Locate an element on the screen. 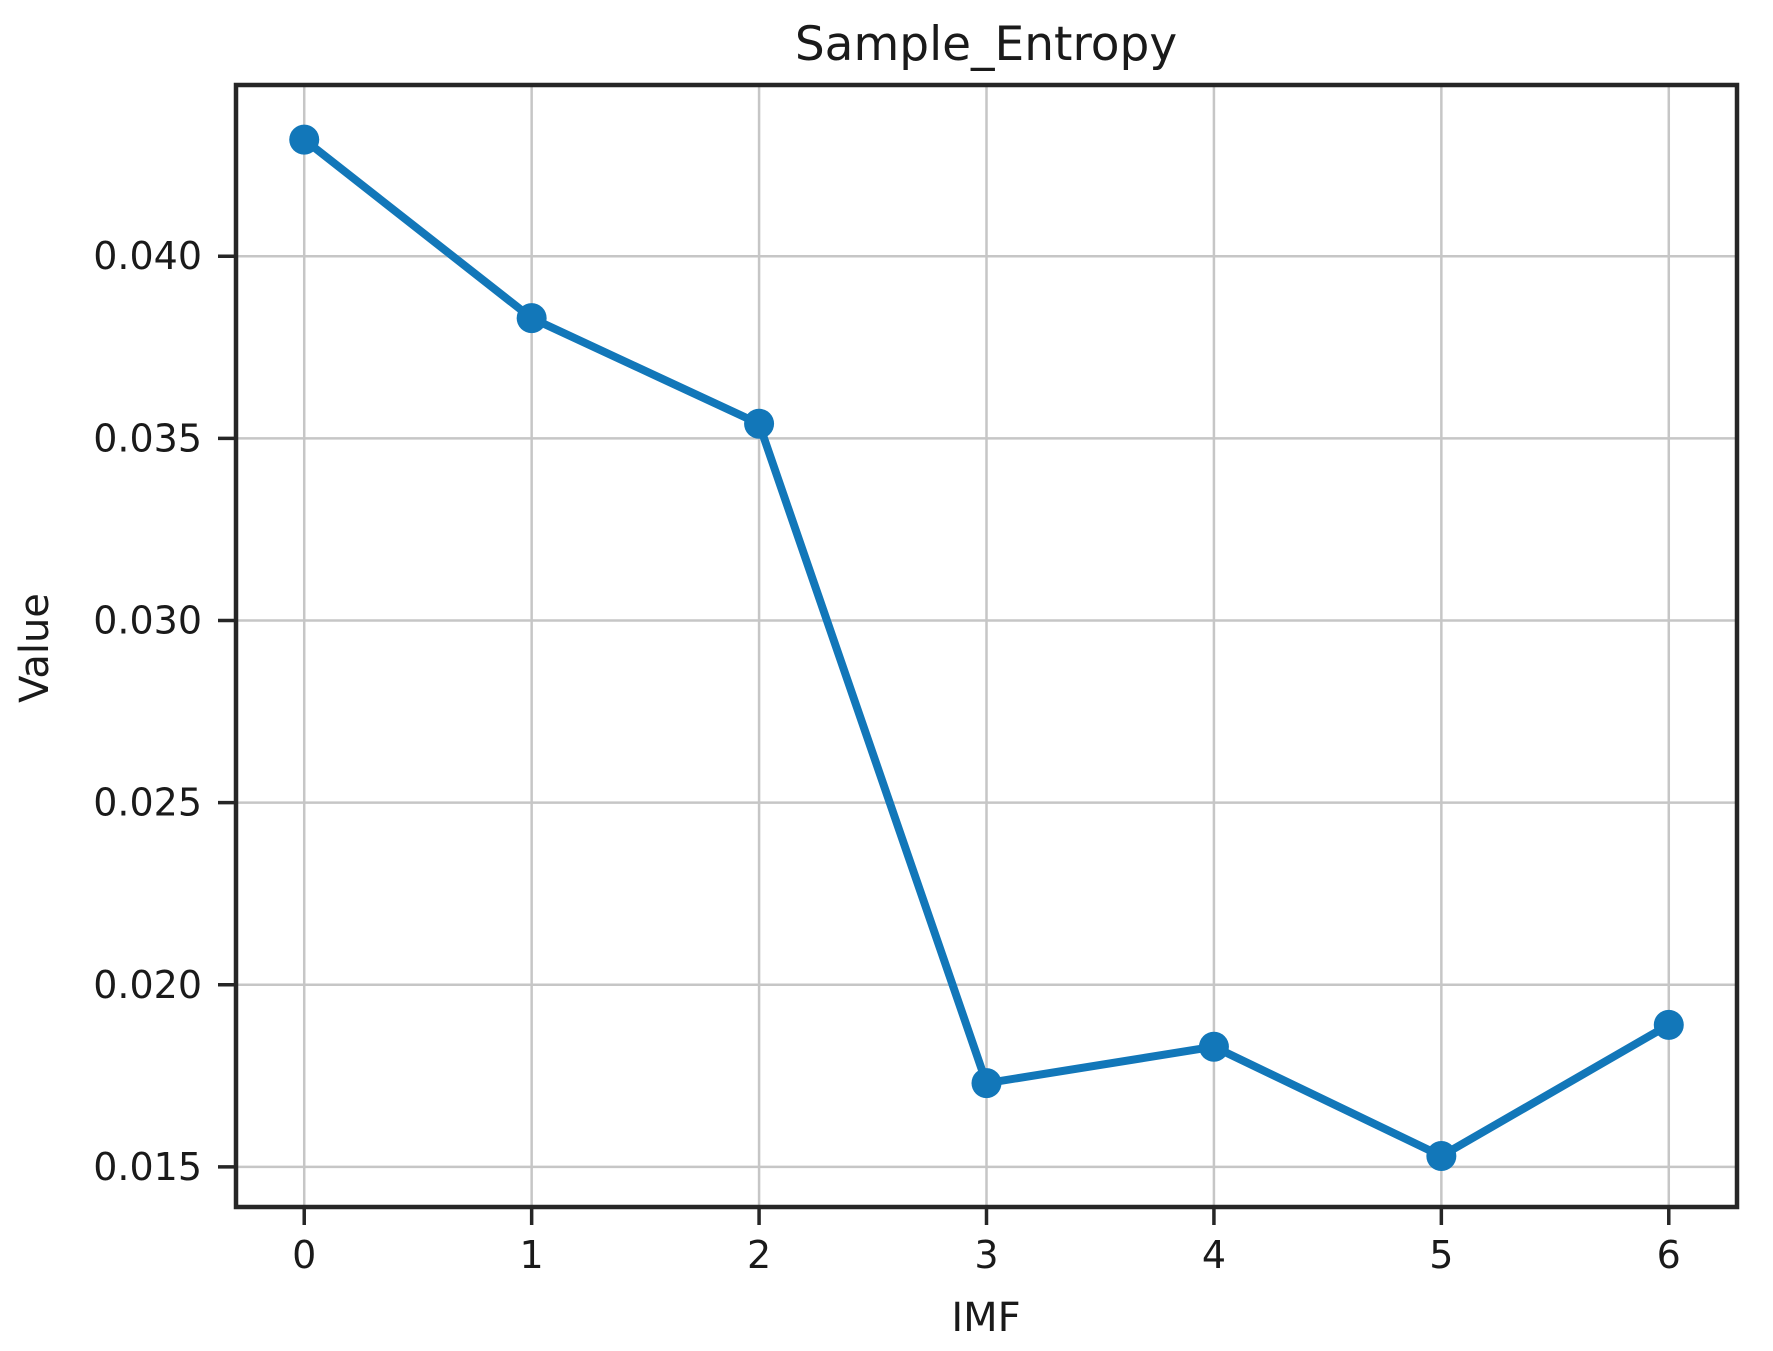 The image size is (1773, 1351). x-tick-label: 1 is located at coordinates (532, 1255).